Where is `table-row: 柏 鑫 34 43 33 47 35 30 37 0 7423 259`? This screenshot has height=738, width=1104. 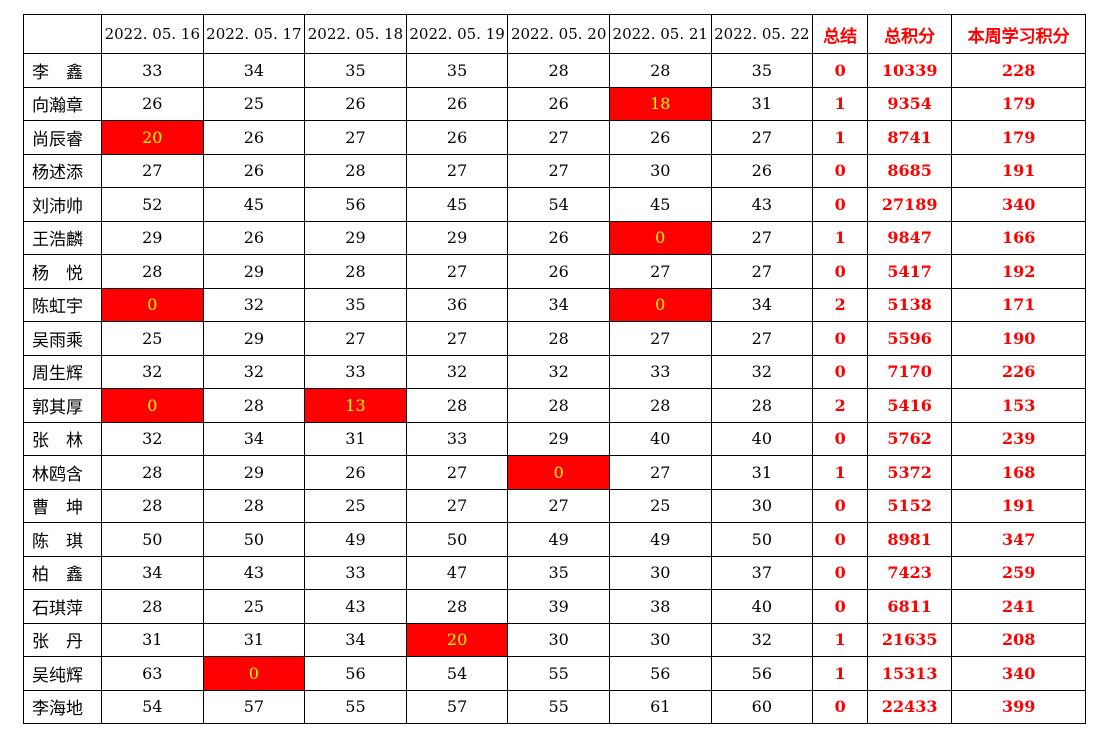
table-row: 柏 鑫 34 43 33 47 35 30 37 0 7423 259 is located at coordinates (555, 572).